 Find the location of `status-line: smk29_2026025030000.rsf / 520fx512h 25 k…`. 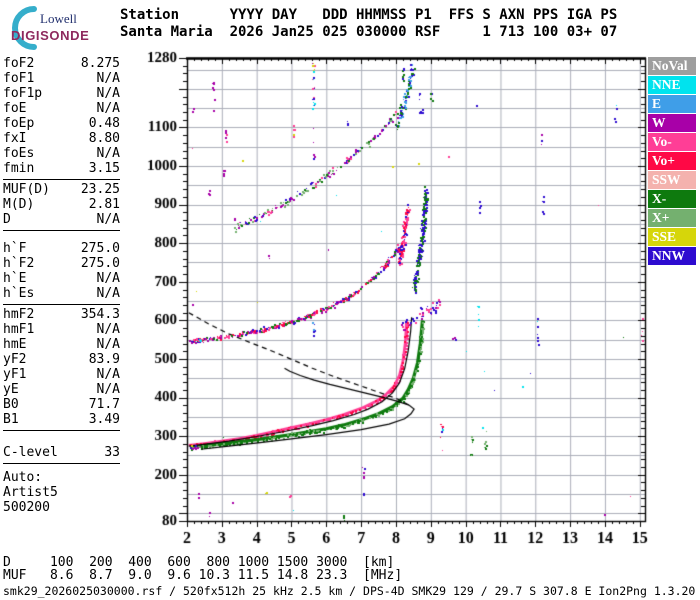

status-line: smk29_2026025030000.rsf / 520fx512h 25 k… is located at coordinates (349, 591).